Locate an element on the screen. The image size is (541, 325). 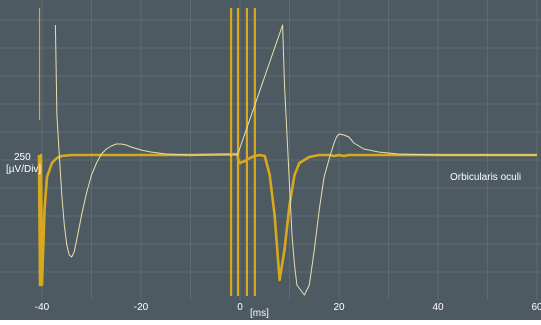
x-tick-label: 40 is located at coordinates (438, 307).